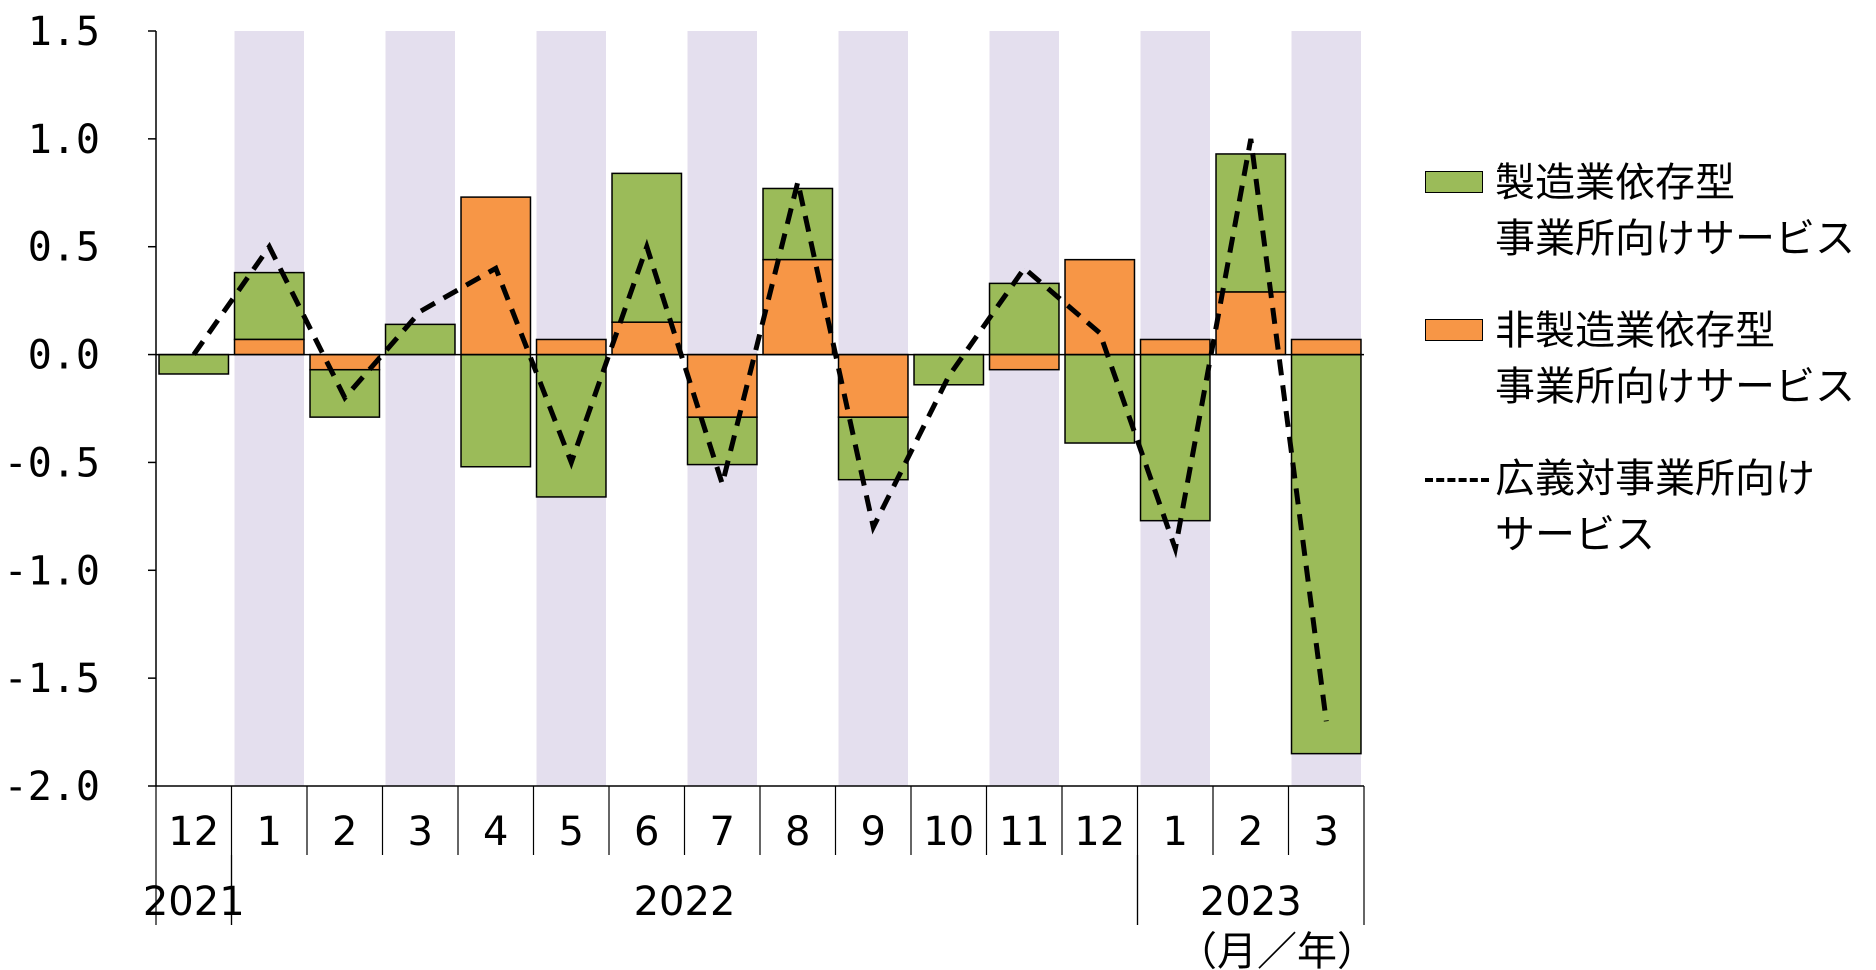 This screenshot has width=1876, height=970. I want to click on legend-swatch-broad-services, so click(1457, 480).